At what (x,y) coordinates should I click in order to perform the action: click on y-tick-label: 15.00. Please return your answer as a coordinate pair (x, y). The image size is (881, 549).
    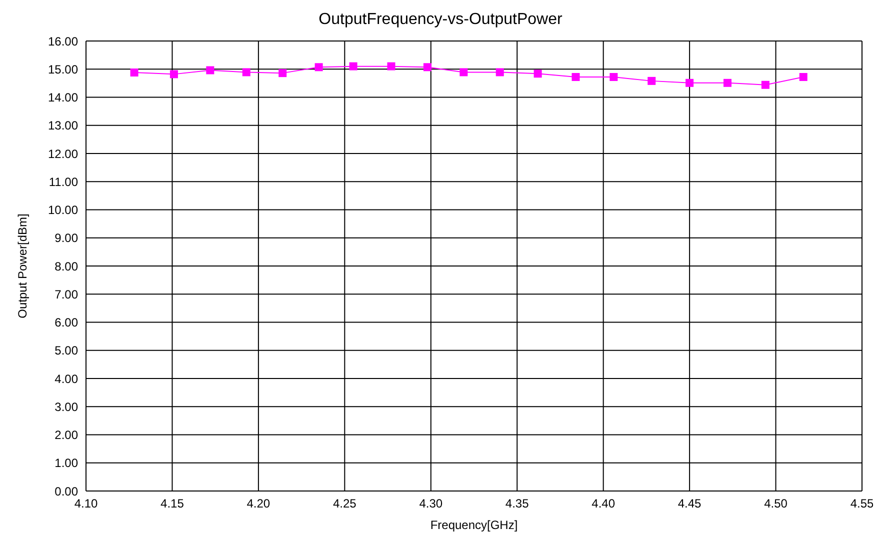
    Looking at the image, I should click on (63, 69).